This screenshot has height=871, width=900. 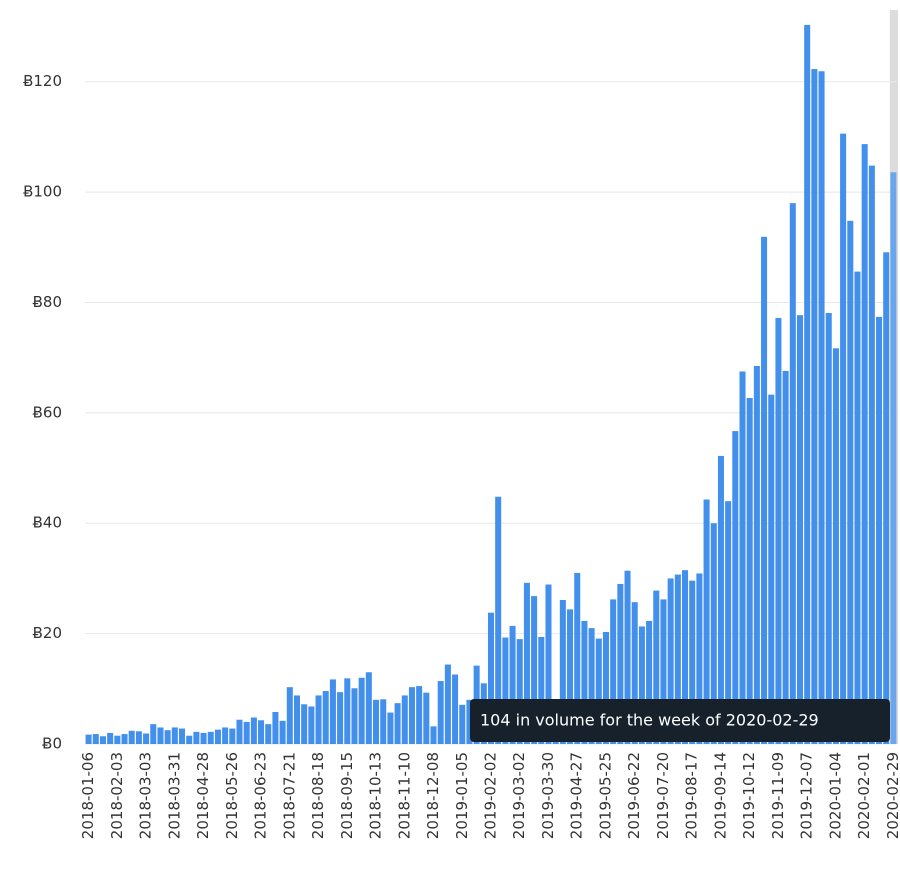 What do you see at coordinates (318, 795) in the screenshot?
I see `x-tick-label: 2018-08-18` at bounding box center [318, 795].